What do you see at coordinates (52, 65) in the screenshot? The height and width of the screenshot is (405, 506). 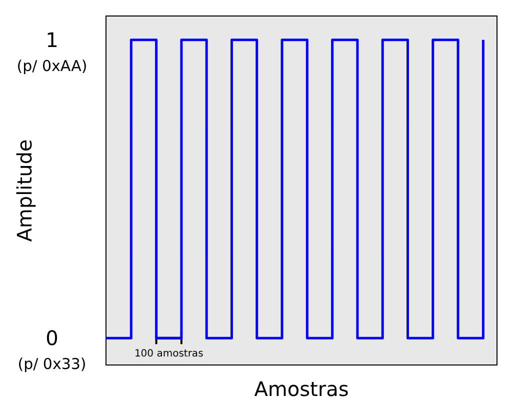 I see `text: (p/ 0xAA)` at bounding box center [52, 65].